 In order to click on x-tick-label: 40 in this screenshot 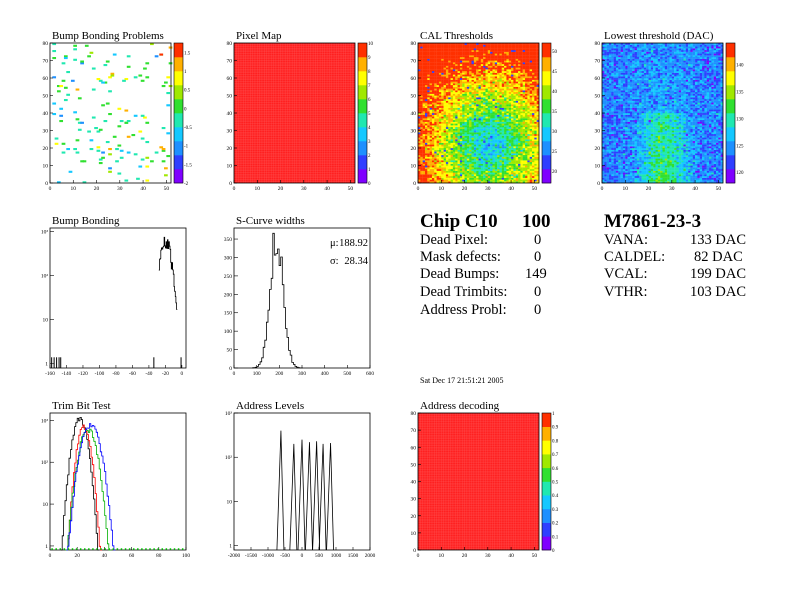, I will do `click(511, 189)`.